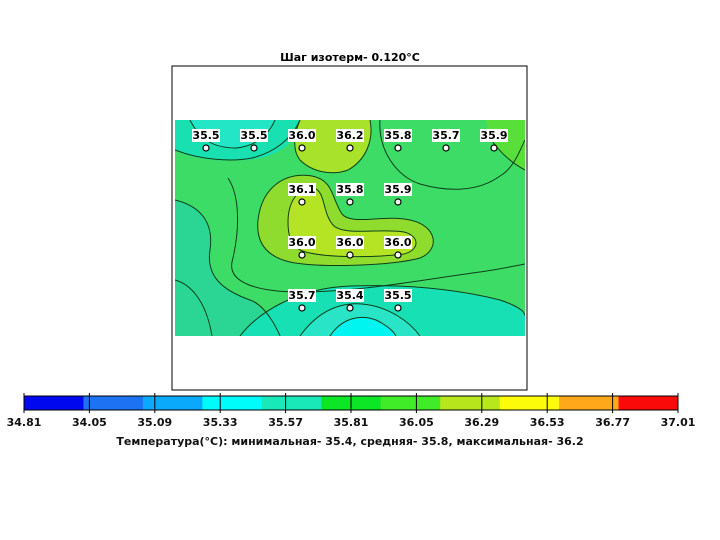 This screenshot has height=540, width=720. I want to click on legend-tick-label: 35.57, so click(285, 422).